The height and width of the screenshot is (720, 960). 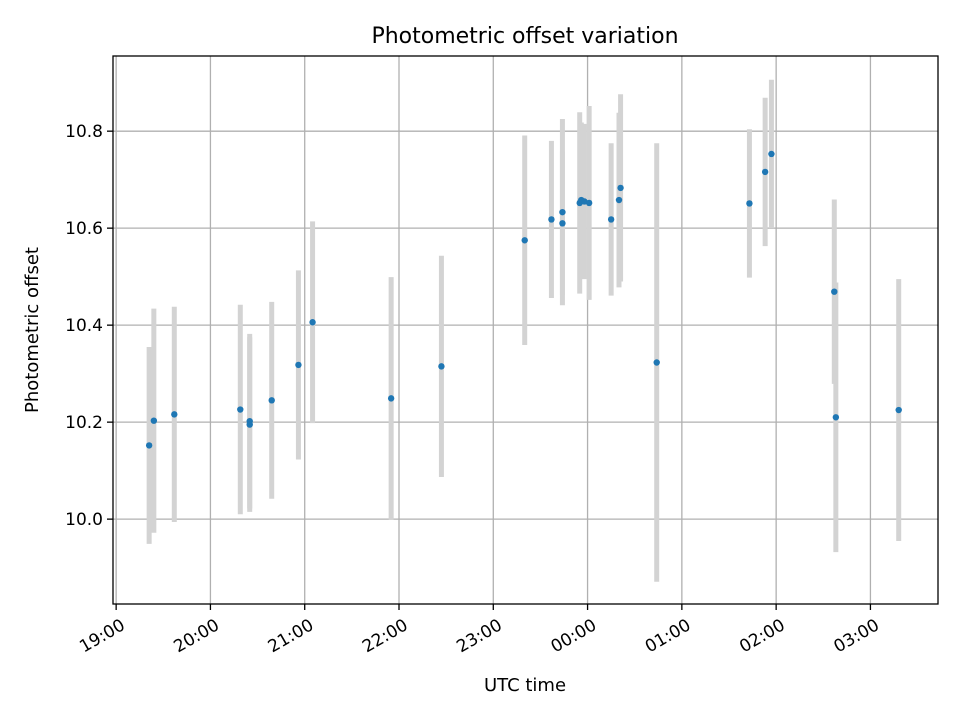 What do you see at coordinates (479, 636) in the screenshot?
I see `x-tick-label: 23:00` at bounding box center [479, 636].